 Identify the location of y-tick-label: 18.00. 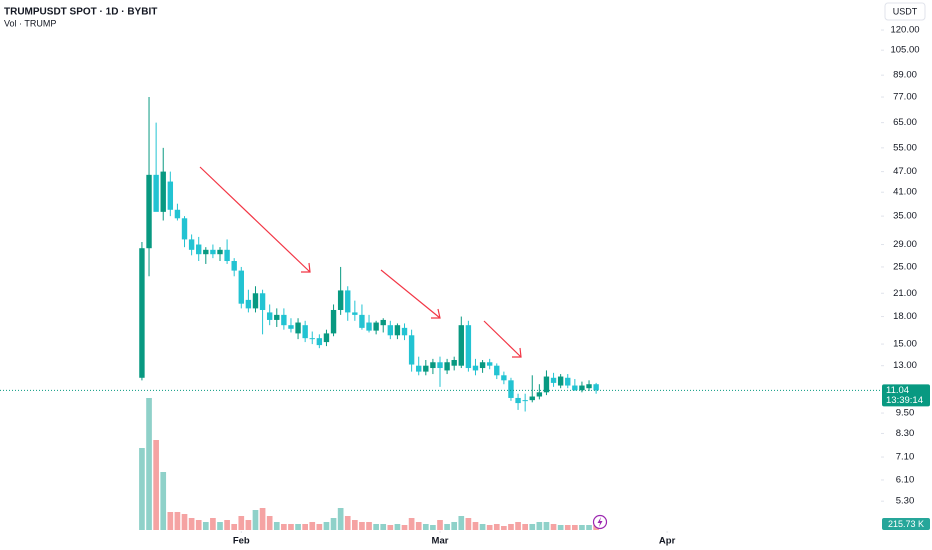
(905, 316).